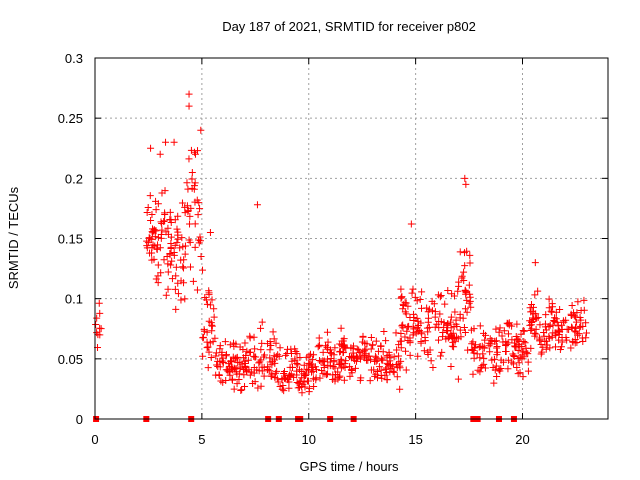 The height and width of the screenshot is (480, 640). What do you see at coordinates (309, 439) in the screenshot?
I see `x-tick-label: 10` at bounding box center [309, 439].